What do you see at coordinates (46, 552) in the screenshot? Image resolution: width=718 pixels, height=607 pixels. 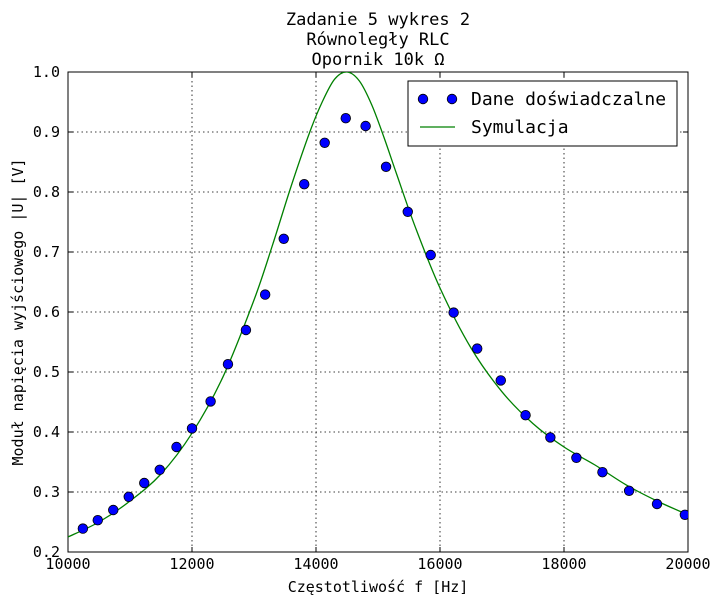 I see `y-tick-label: 0.2` at bounding box center [46, 552].